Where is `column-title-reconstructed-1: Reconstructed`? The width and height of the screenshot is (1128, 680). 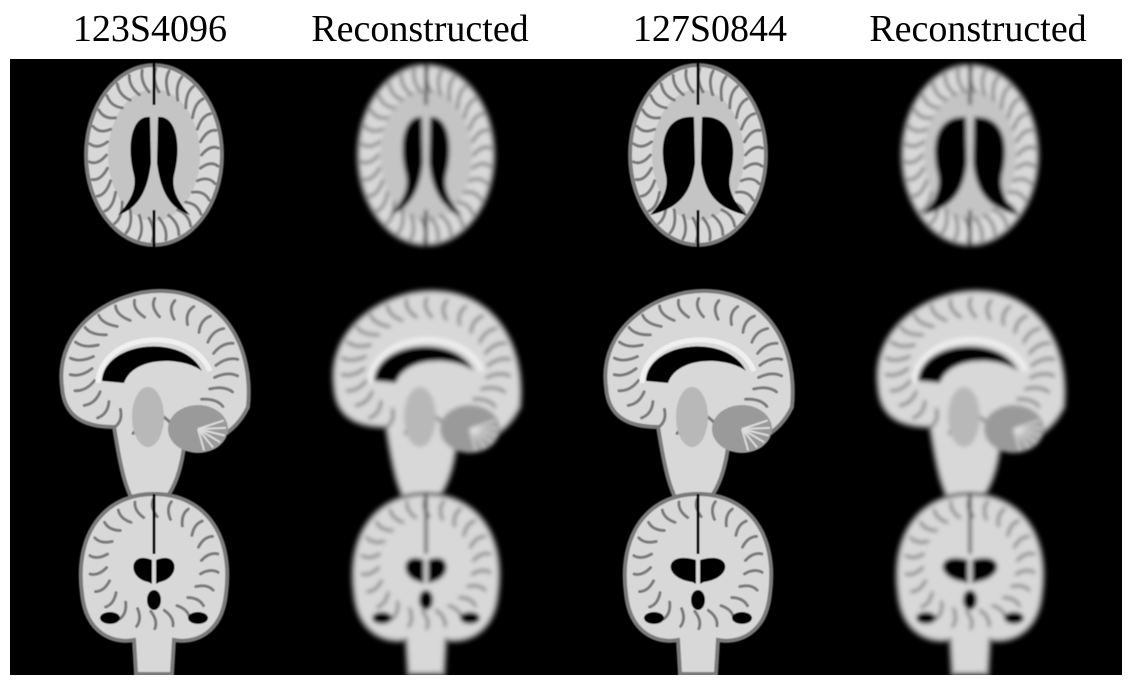
column-title-reconstructed-1: Reconstructed is located at coordinates (420, 29).